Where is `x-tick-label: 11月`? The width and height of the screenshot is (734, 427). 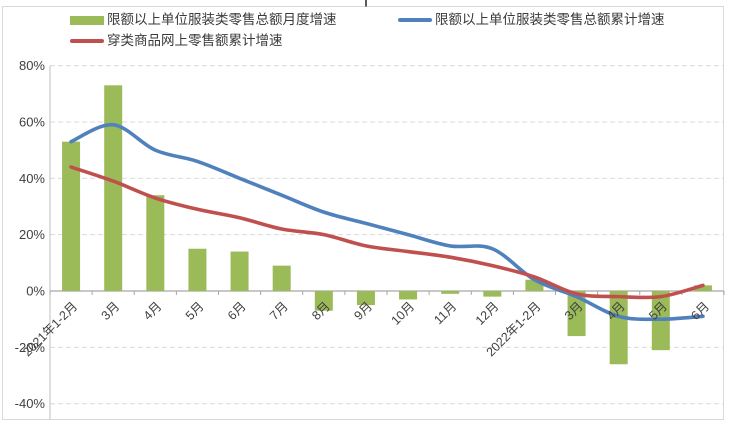
x-tick-label: 11月 is located at coordinates (445, 313).